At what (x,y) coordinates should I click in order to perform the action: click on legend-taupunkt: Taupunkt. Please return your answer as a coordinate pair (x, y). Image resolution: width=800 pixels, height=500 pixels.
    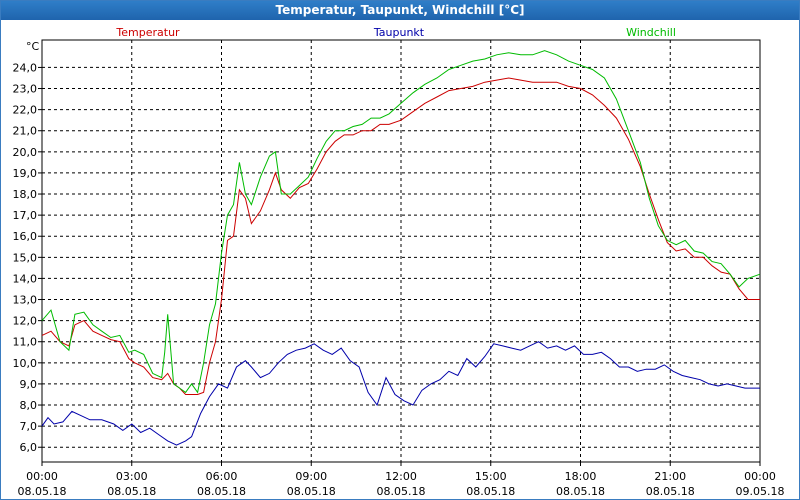
    Looking at the image, I should click on (399, 32).